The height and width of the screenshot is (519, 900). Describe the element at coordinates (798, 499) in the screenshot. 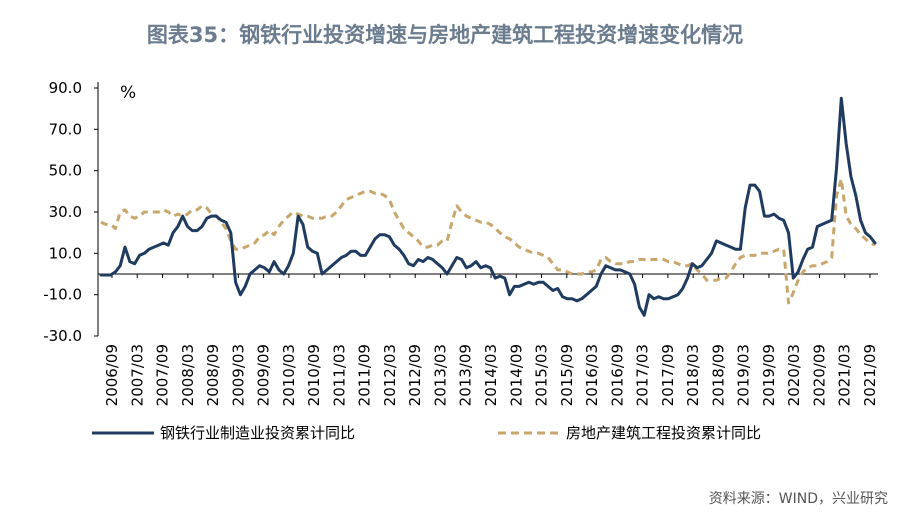

I see `source-note: 资料来源：WIND，兴业研究` at that location.